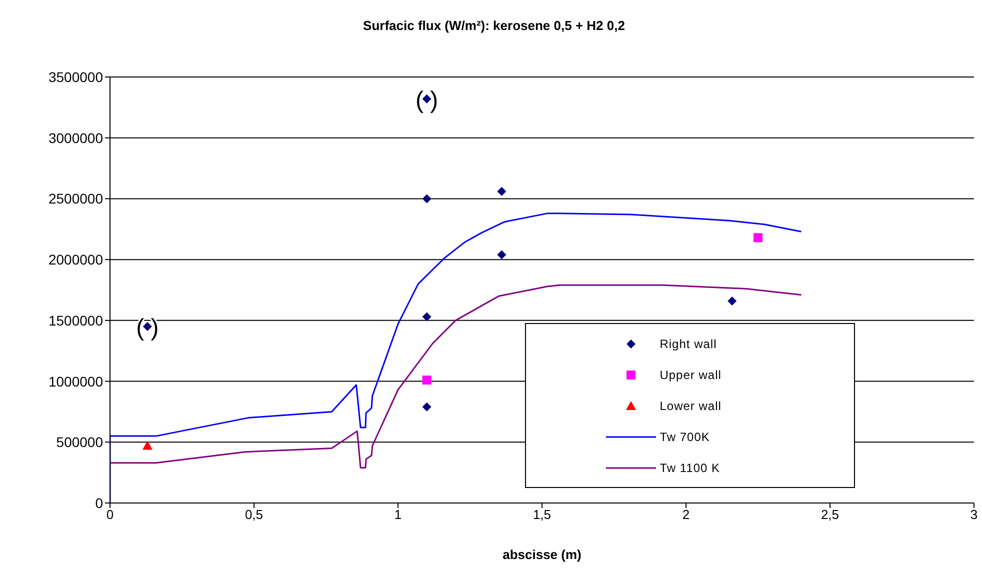  I want to click on x-tick-label: 0, so click(110, 514).